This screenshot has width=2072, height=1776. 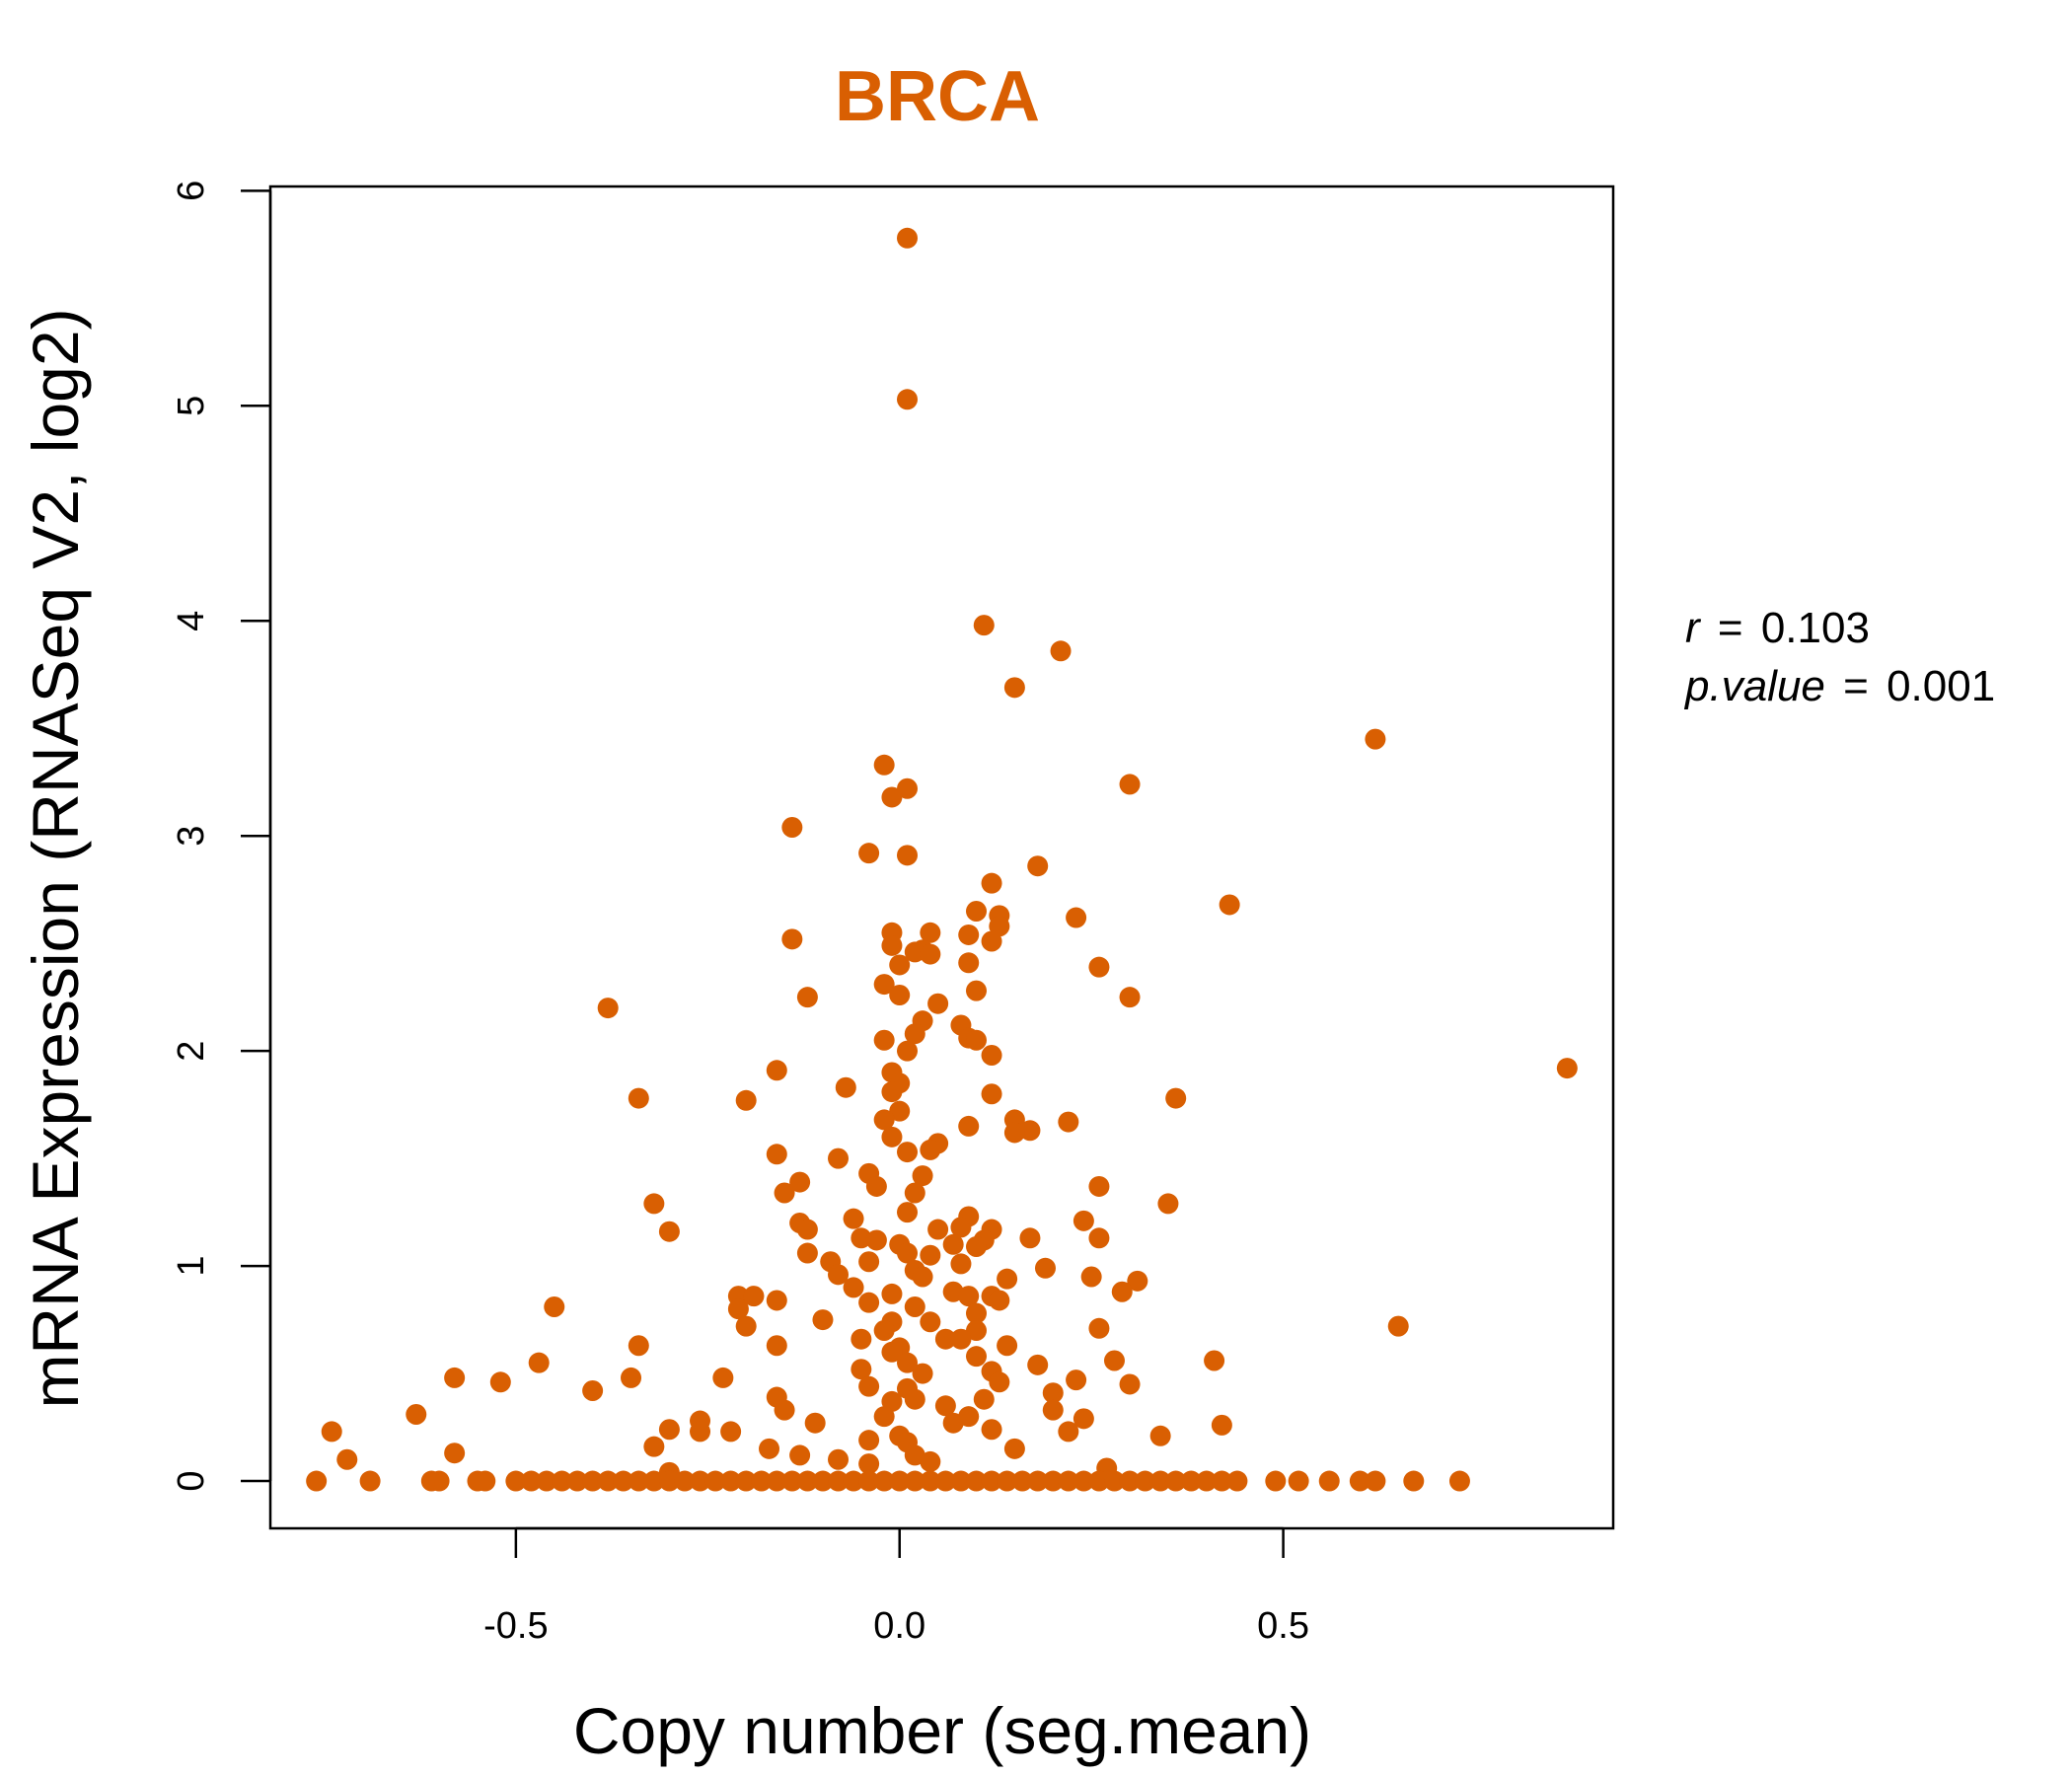 What do you see at coordinates (1816, 628) in the screenshot?
I see `r-value: 0.103` at bounding box center [1816, 628].